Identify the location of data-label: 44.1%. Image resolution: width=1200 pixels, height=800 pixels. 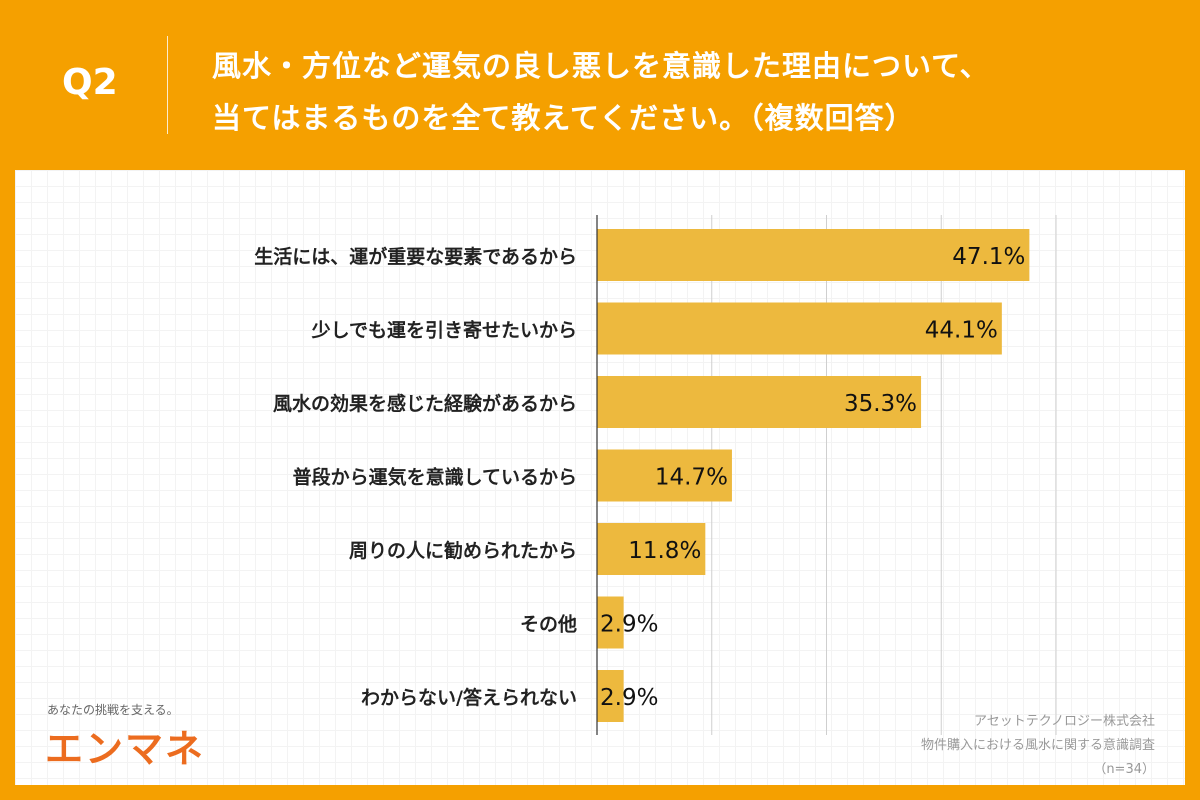
(961, 331).